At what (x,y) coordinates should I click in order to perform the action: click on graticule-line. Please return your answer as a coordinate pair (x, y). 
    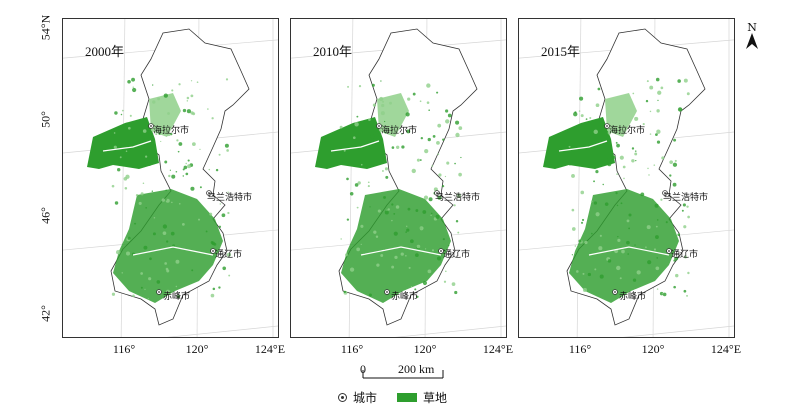
    Looking at the image, I should click on (678, 331).